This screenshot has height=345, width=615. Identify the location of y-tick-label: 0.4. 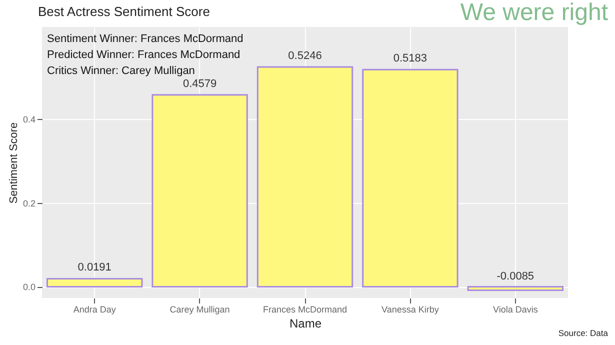
(29, 119).